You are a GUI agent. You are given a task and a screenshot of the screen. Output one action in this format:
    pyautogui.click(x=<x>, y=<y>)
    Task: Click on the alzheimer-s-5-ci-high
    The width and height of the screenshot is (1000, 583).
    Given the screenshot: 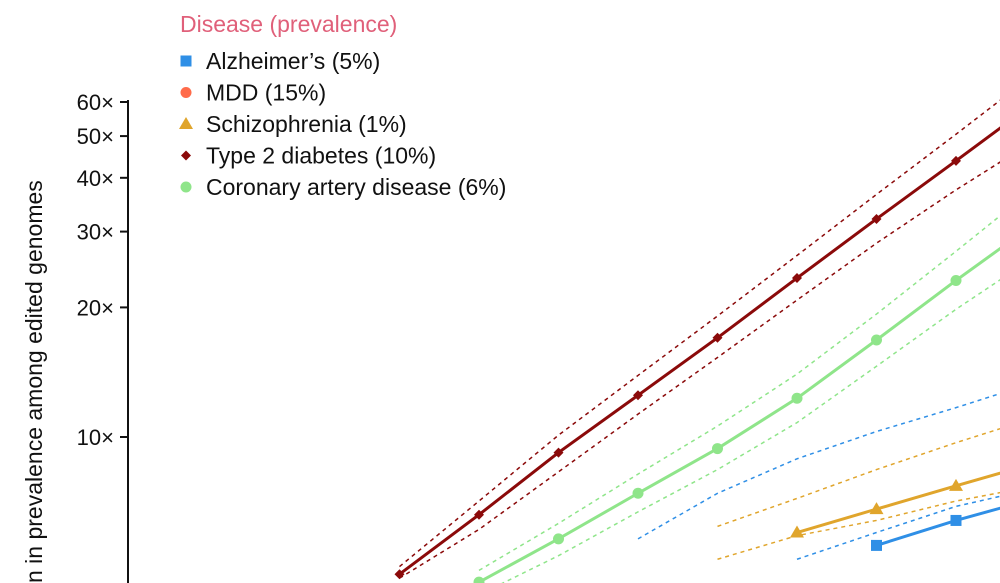 What is the action you would take?
    pyautogui.click(x=818, y=466)
    